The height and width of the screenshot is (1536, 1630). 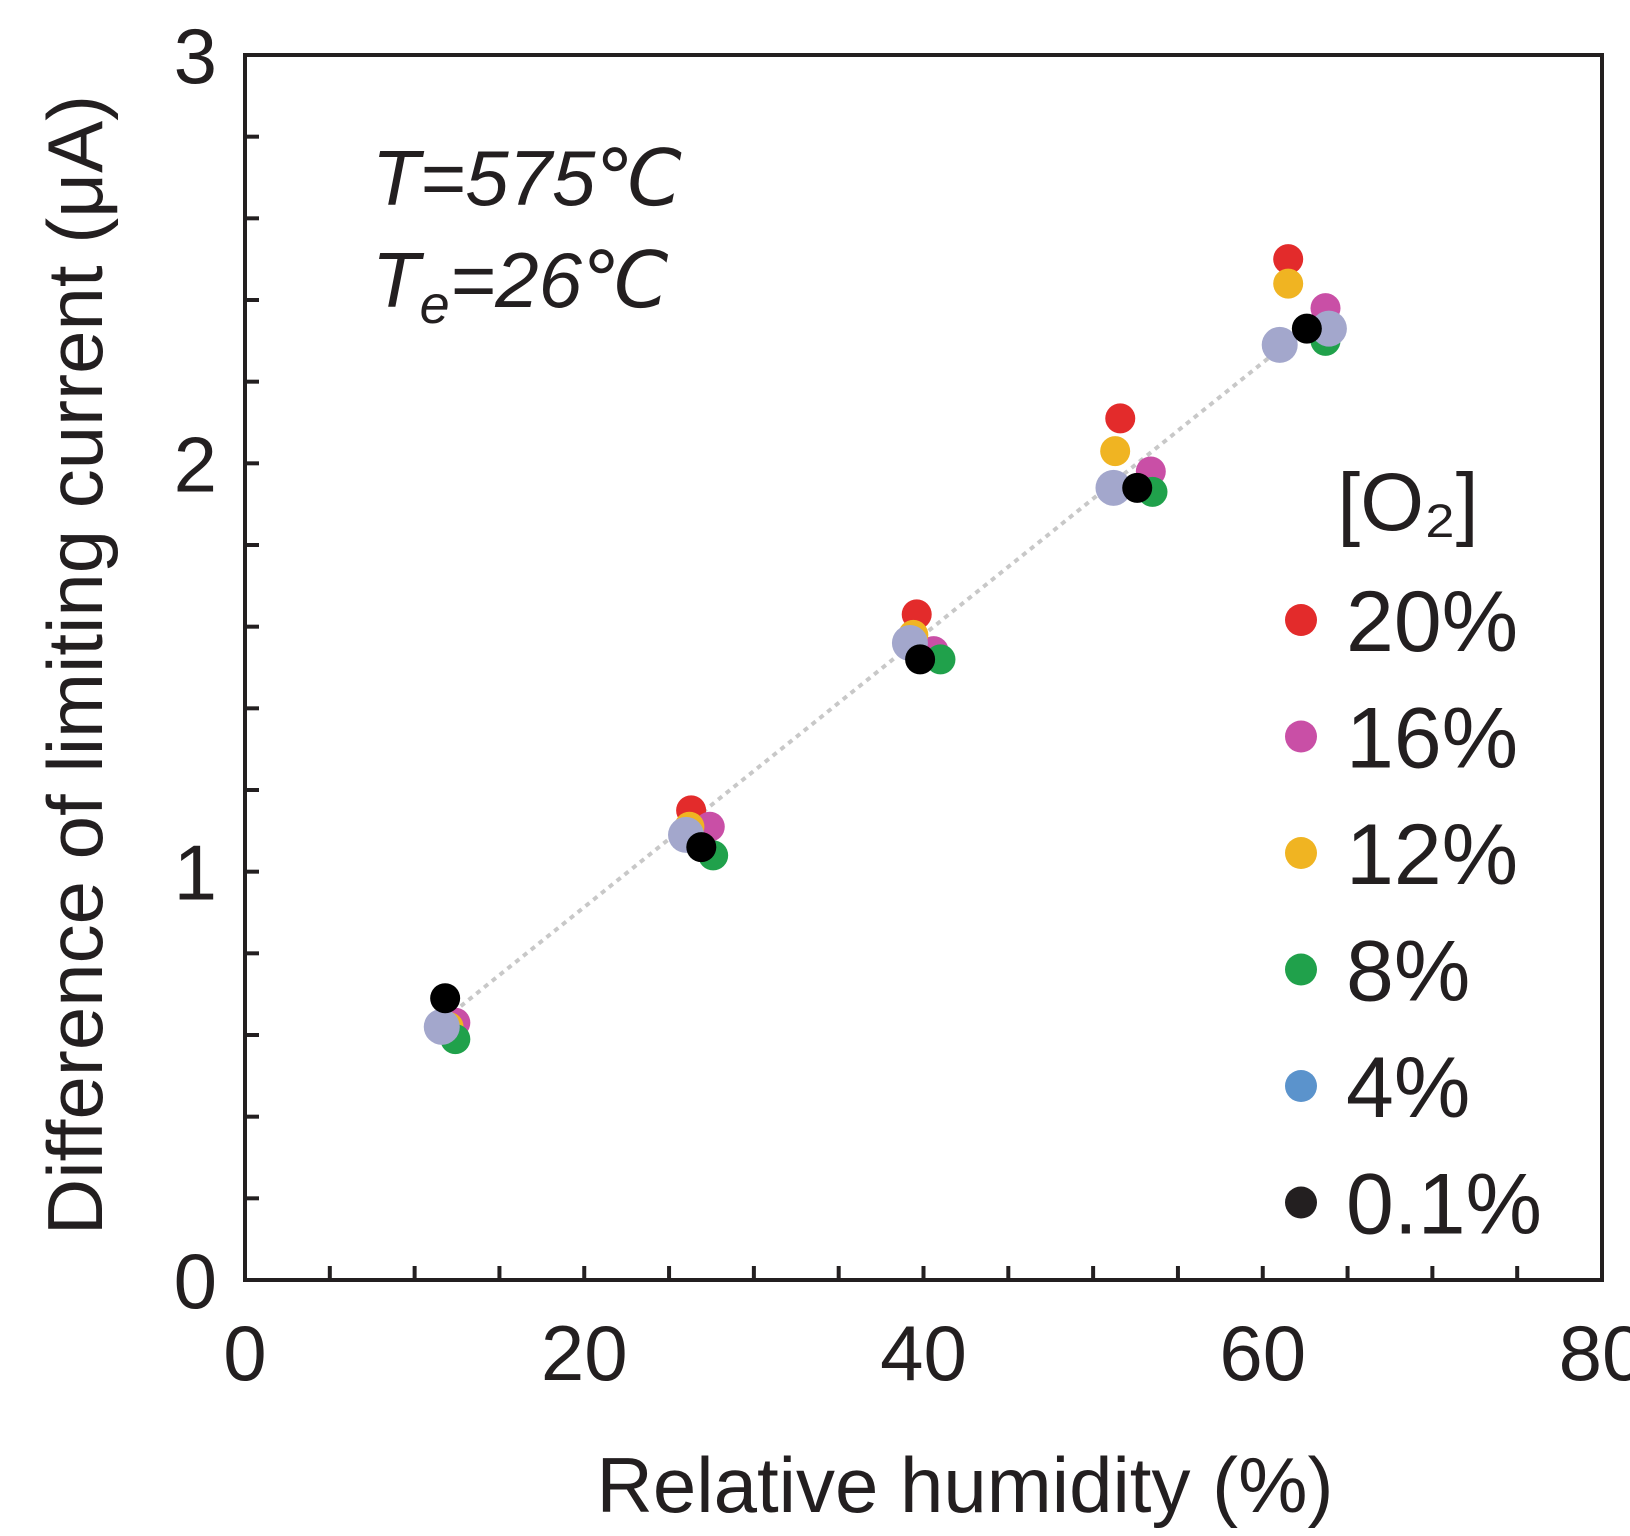 I want to click on annotation-temperature: T=575℃, so click(x=527, y=178).